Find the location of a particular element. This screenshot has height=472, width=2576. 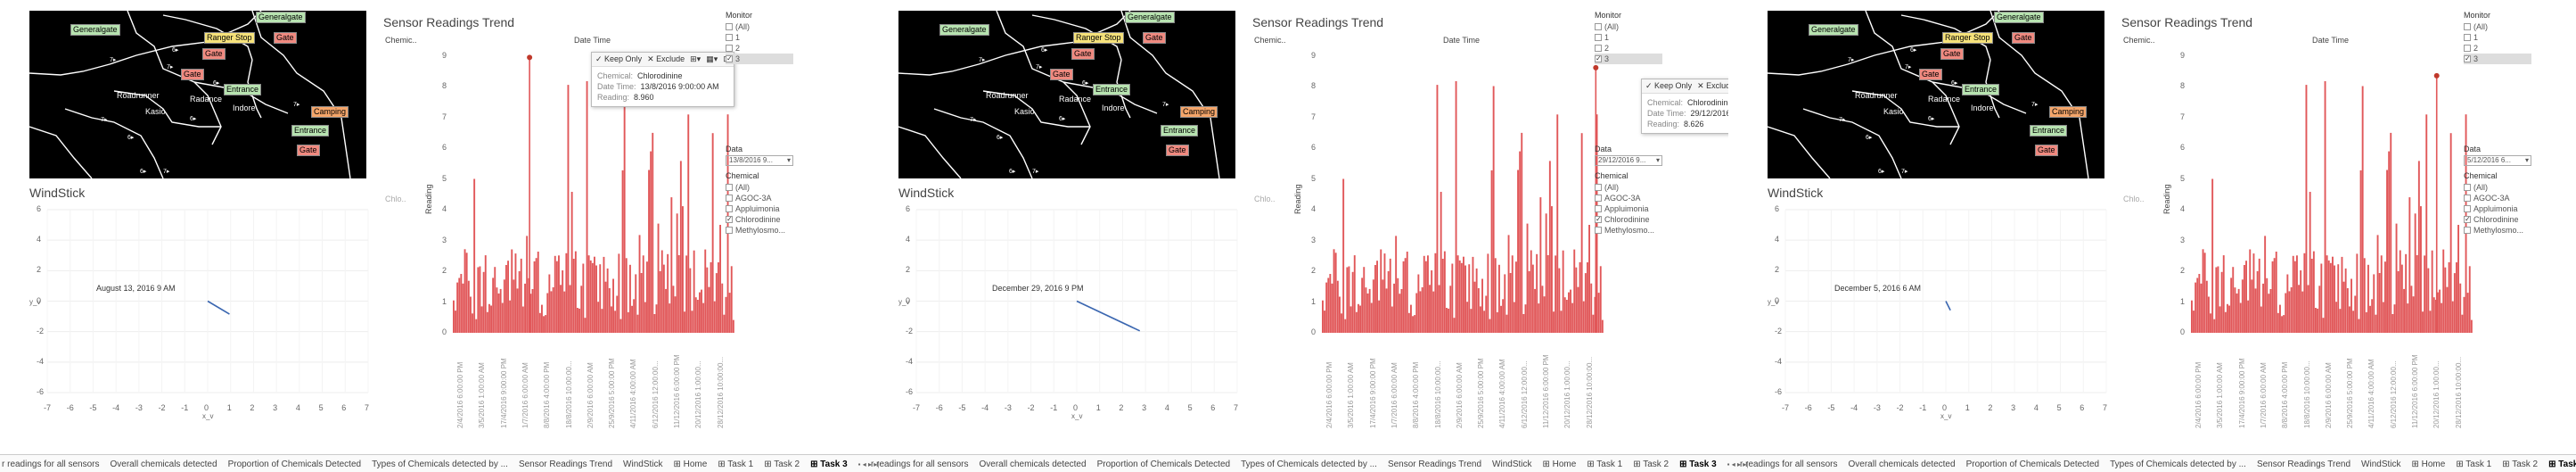

map-location-label: Ranger Stop is located at coordinates (1967, 38).